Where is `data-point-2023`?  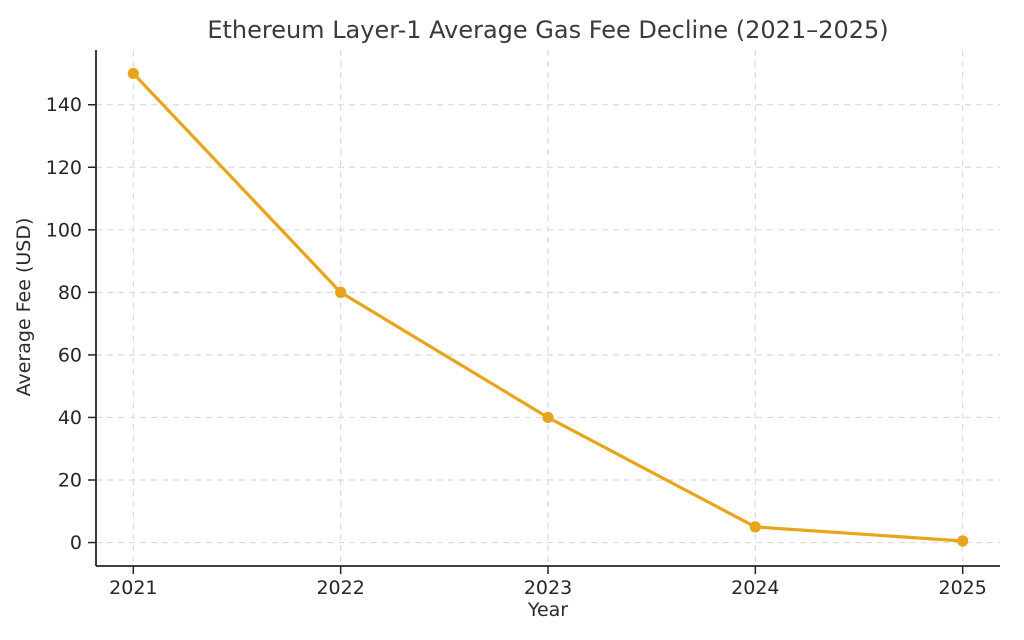
data-point-2023 is located at coordinates (548, 417).